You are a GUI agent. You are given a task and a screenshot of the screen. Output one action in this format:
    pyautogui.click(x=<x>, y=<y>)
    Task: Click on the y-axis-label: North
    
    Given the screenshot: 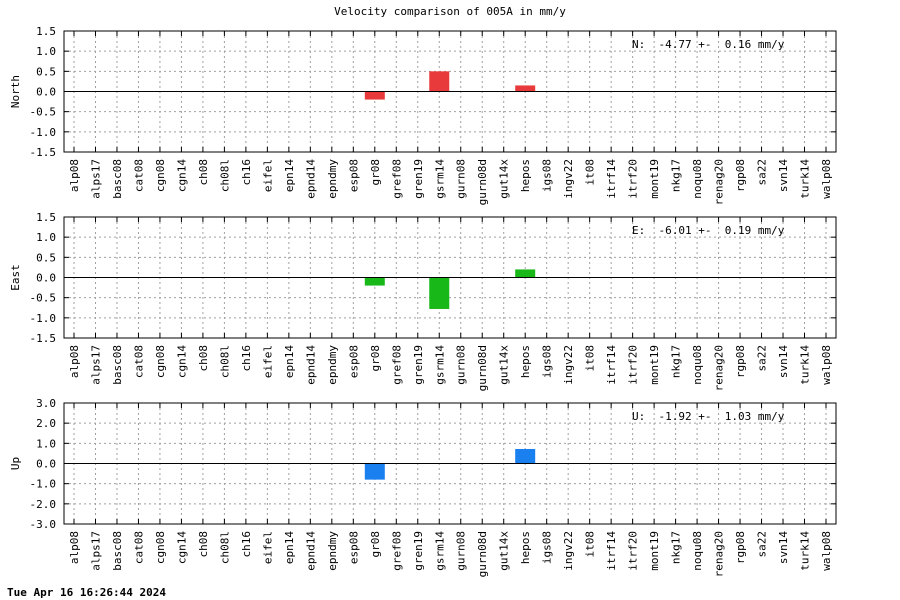 What is the action you would take?
    pyautogui.click(x=15, y=91)
    